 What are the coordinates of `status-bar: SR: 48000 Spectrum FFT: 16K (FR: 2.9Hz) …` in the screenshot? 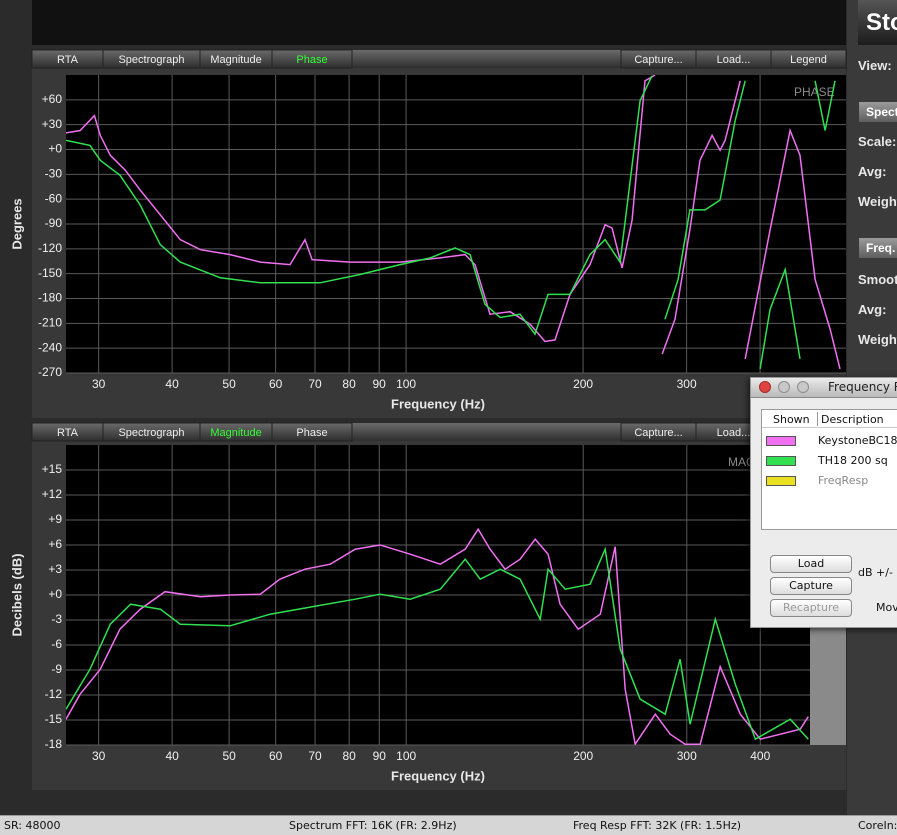 It's located at (448, 825).